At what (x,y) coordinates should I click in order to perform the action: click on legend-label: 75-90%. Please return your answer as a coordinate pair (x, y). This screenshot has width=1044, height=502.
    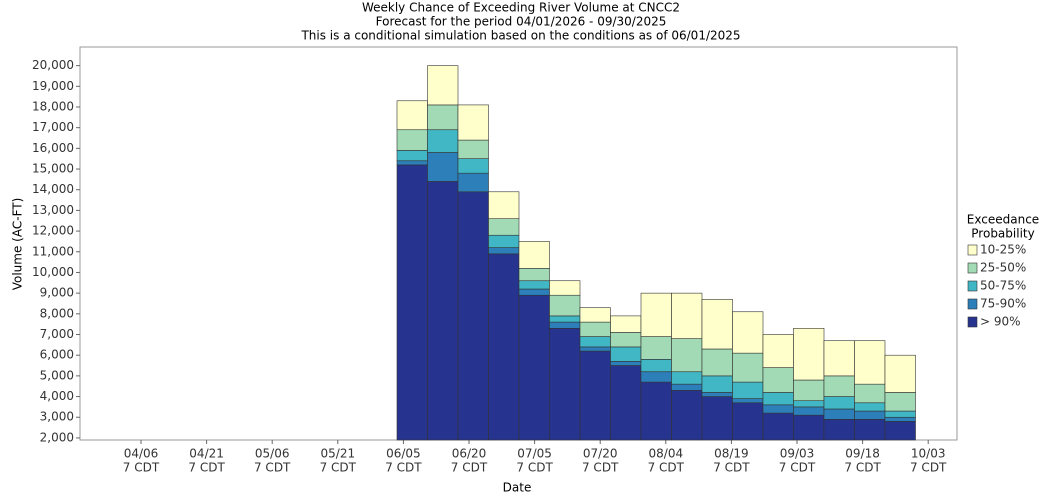
    Looking at the image, I should click on (1003, 304).